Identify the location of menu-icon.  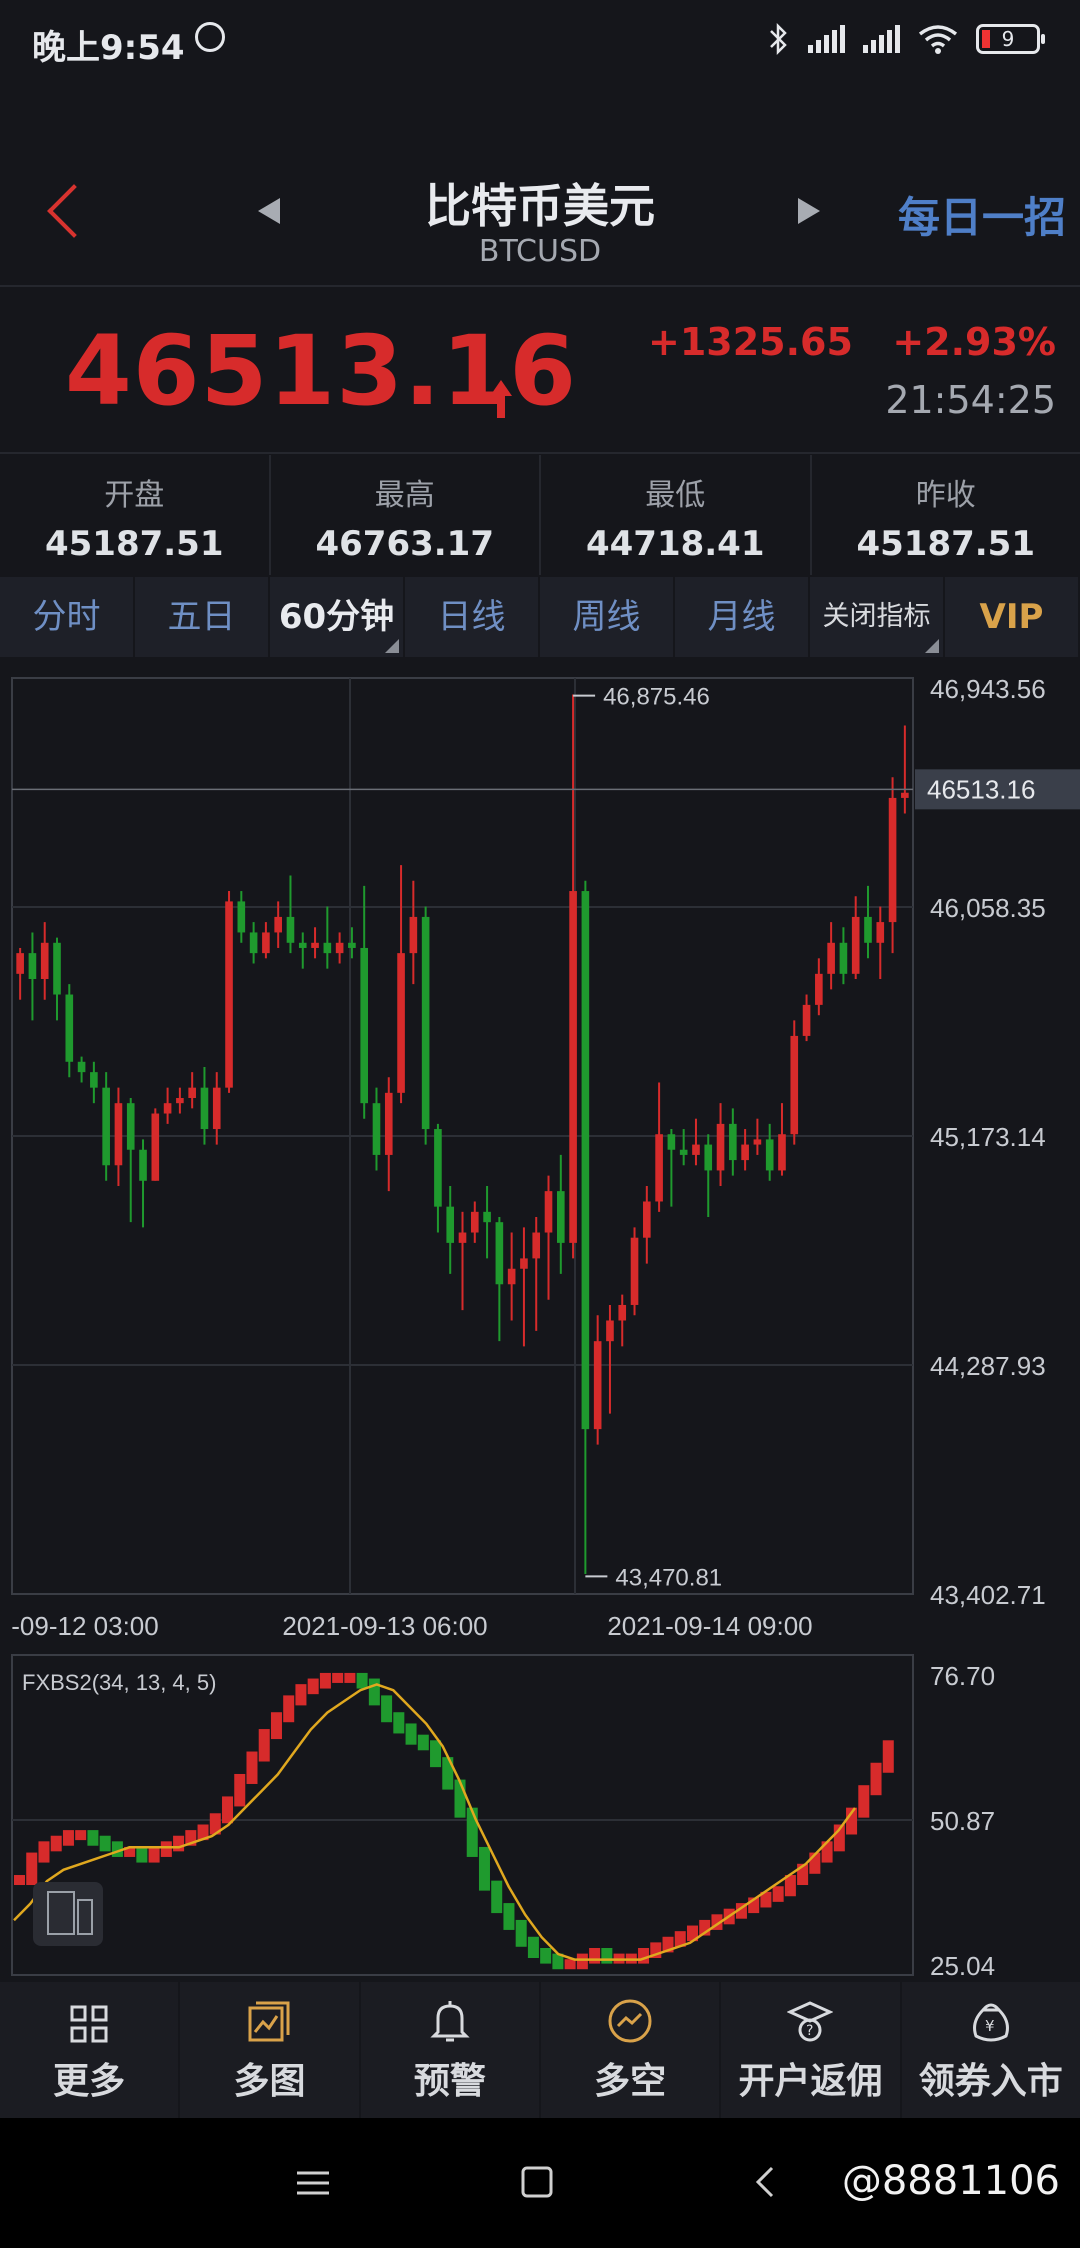
(313, 2183).